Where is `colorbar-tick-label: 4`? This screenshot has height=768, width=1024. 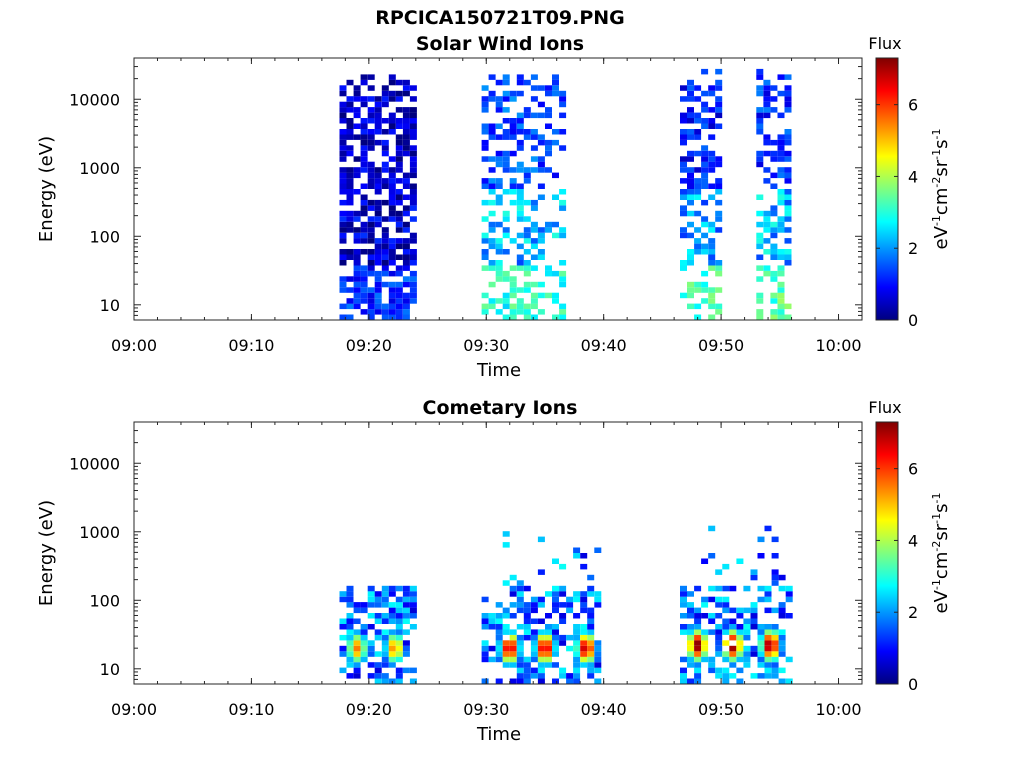
colorbar-tick-label: 4 is located at coordinates (913, 540).